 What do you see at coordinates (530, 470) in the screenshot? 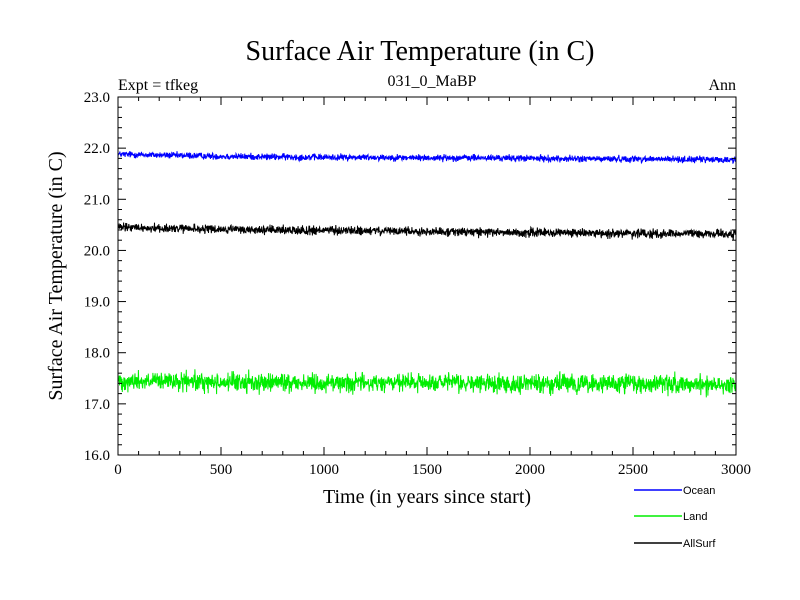
I see `x-tick-label: 2000` at bounding box center [530, 470].